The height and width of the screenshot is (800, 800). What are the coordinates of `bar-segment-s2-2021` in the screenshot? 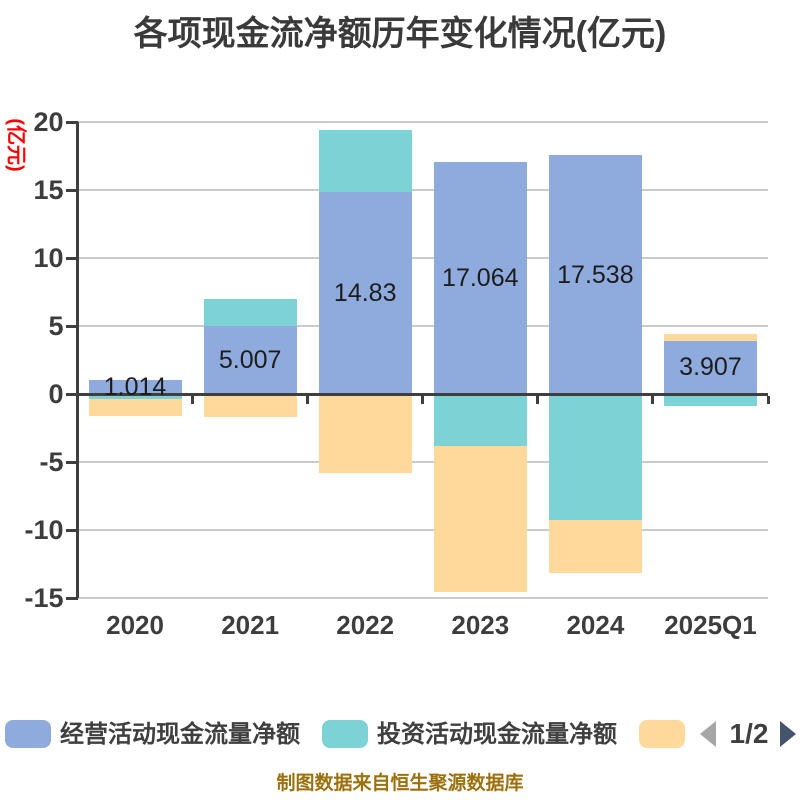 It's located at (250, 406).